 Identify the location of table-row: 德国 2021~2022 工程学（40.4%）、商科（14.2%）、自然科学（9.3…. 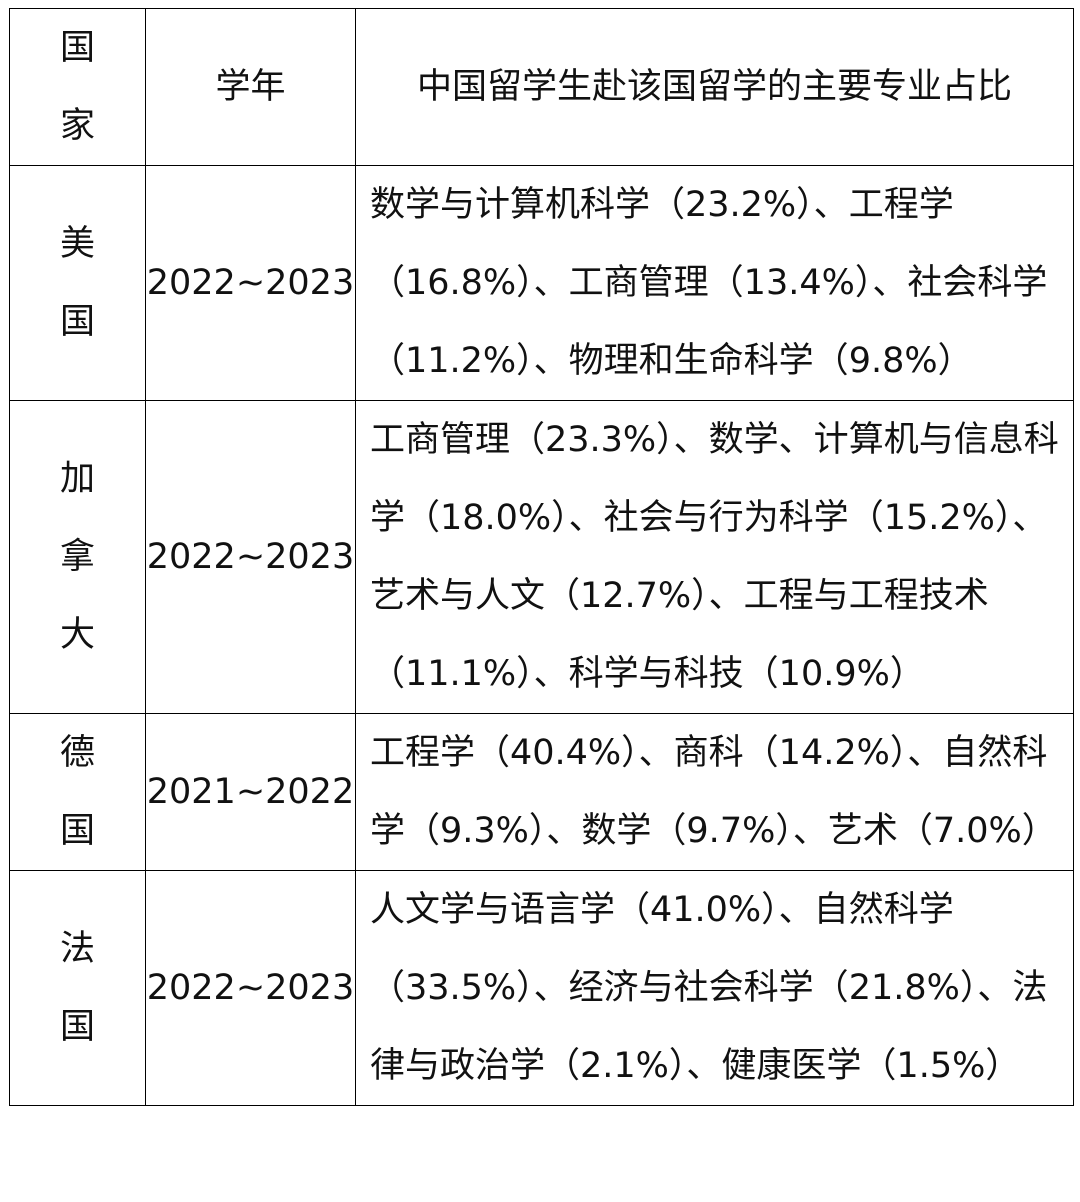
(541, 792).